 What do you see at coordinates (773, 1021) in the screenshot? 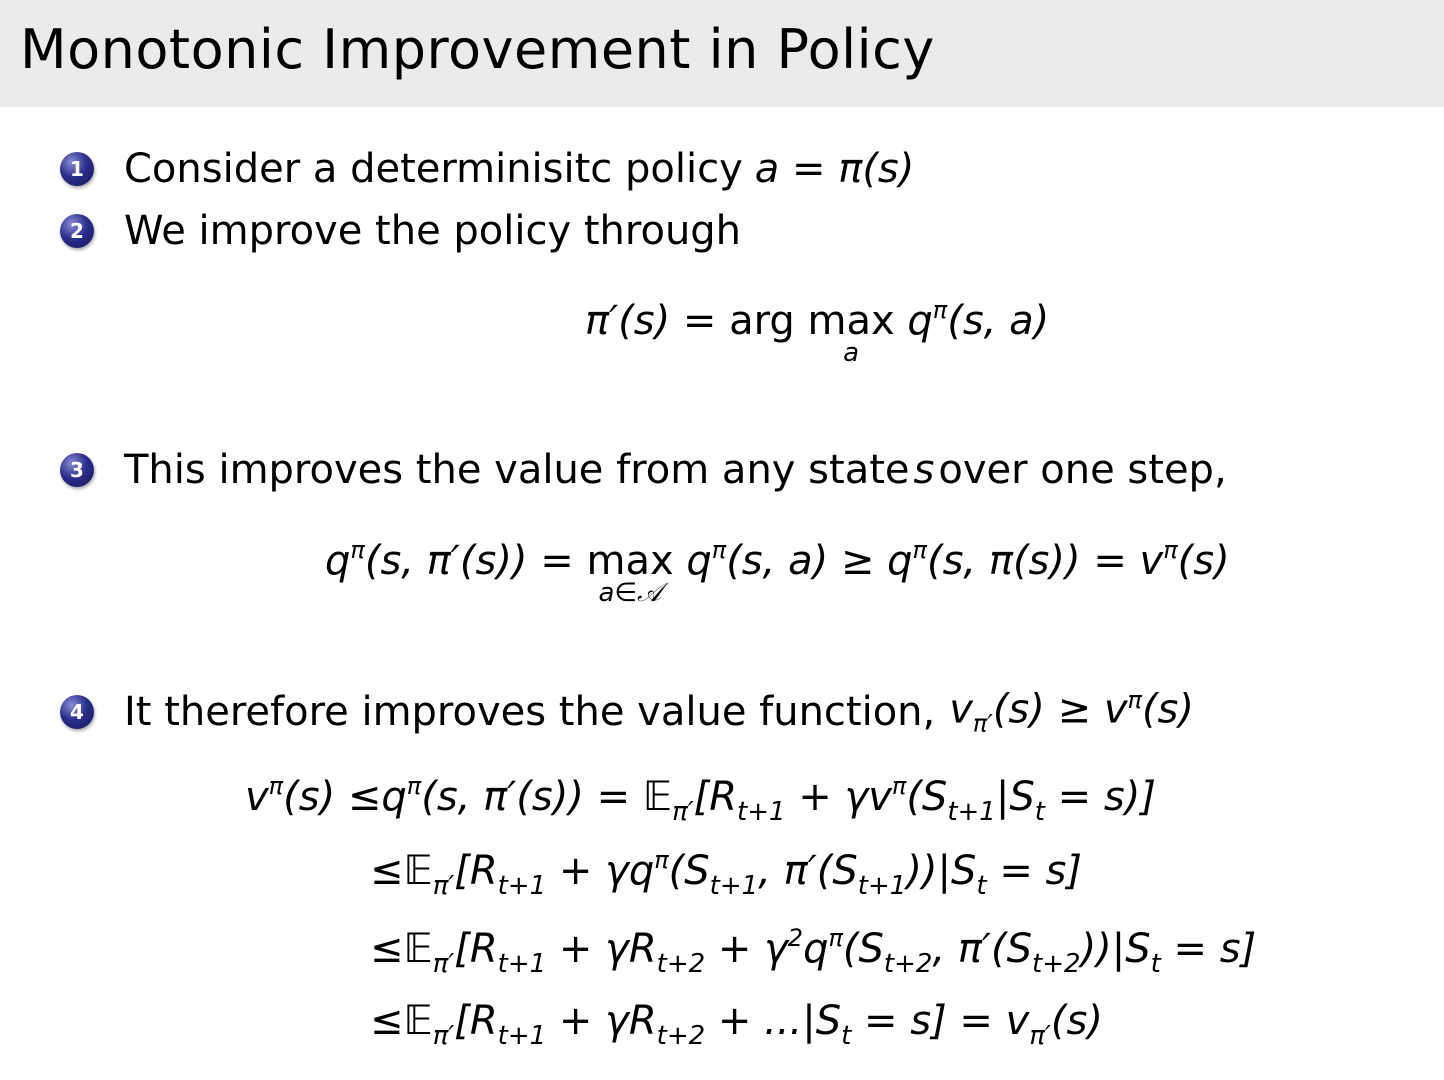
I see `math-token: + ...|S` at bounding box center [773, 1021].